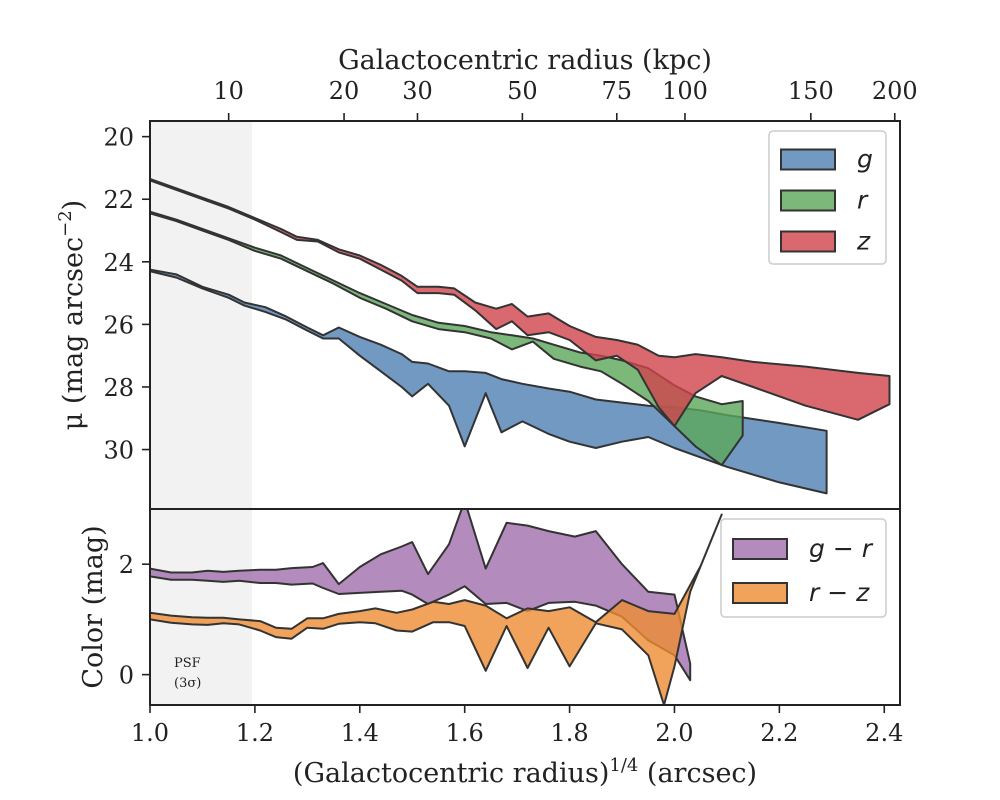  Describe the element at coordinates (118, 263) in the screenshot. I see `top-y-tick-label: 24` at that location.